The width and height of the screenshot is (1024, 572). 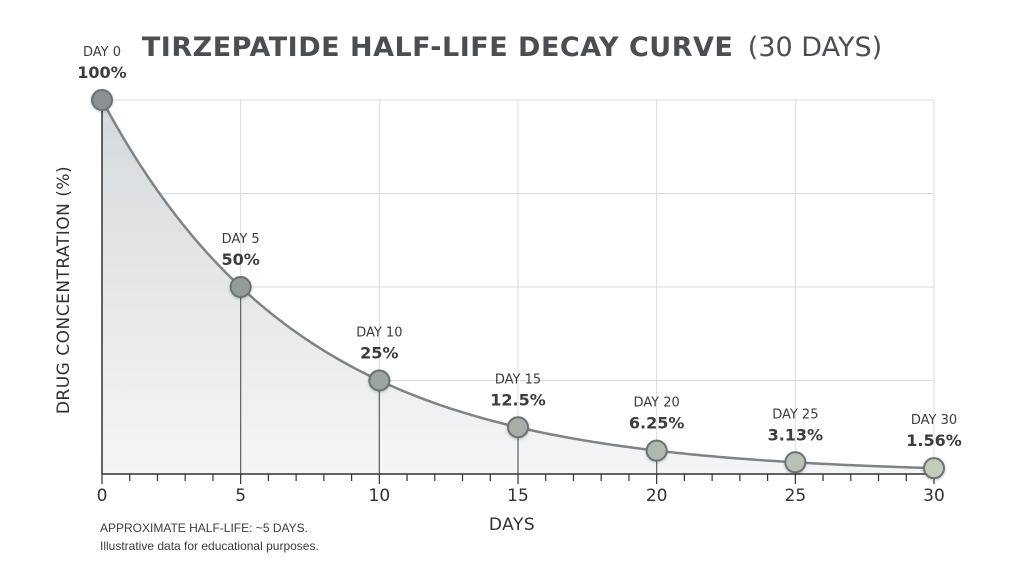 What do you see at coordinates (657, 423) in the screenshot?
I see `point-value-label: 6.25%` at bounding box center [657, 423].